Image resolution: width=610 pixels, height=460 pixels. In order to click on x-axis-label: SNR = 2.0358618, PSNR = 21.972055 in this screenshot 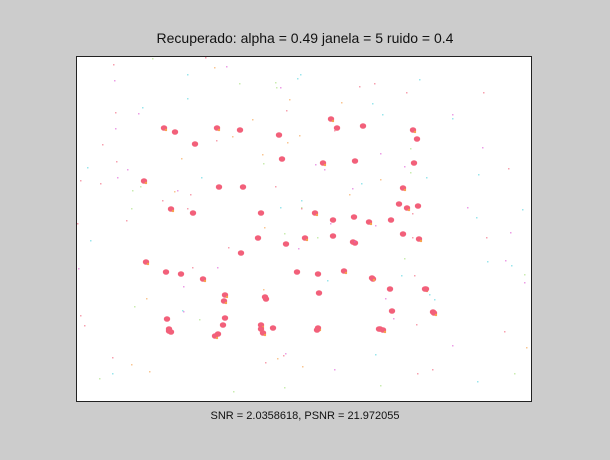, I will do `click(305, 416)`.